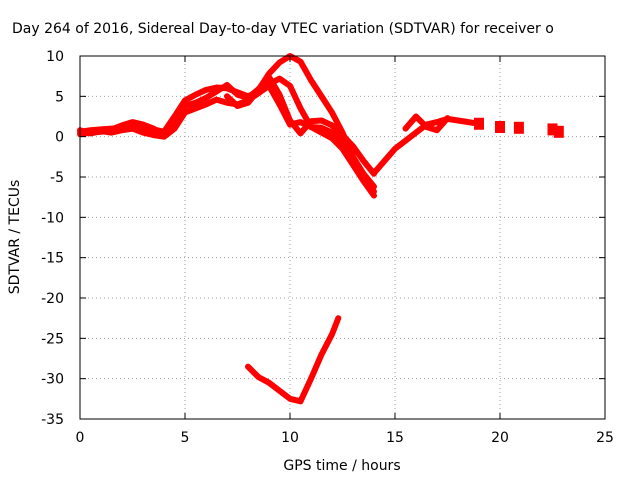 The height and width of the screenshot is (480, 640). What do you see at coordinates (52, 259) in the screenshot?
I see `y-tick-label: -15` at bounding box center [52, 259].